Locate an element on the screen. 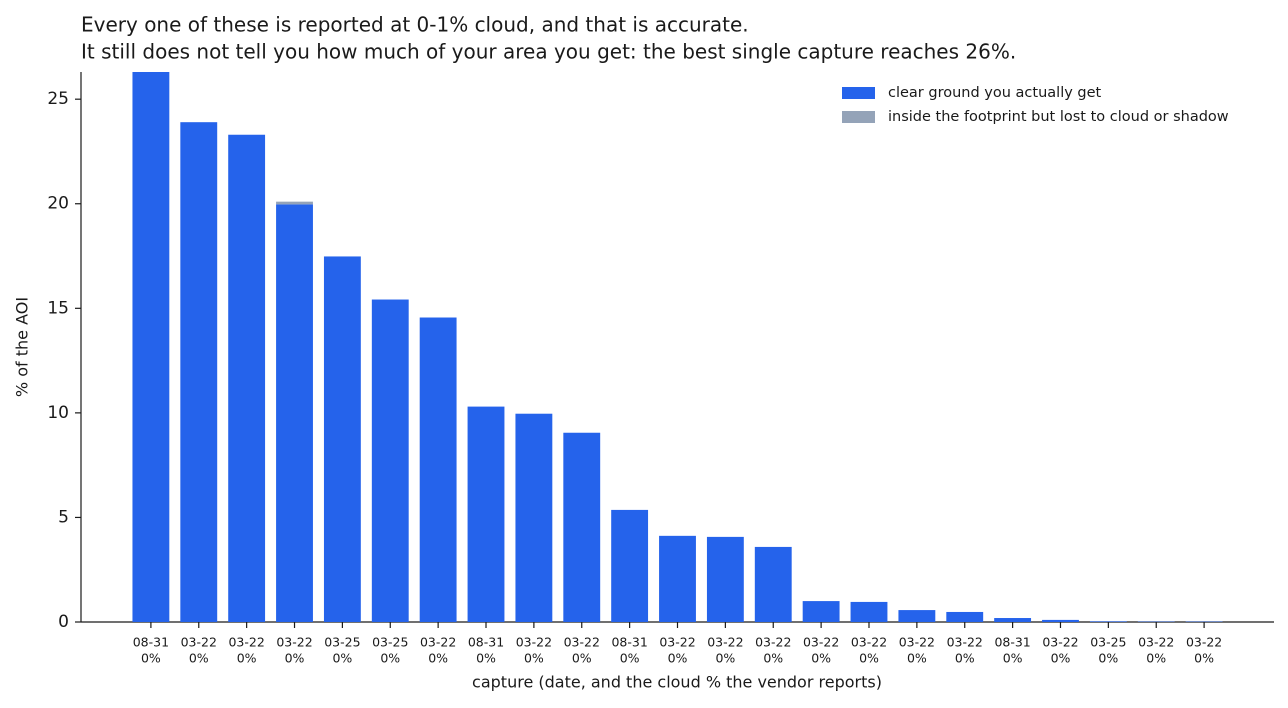  y-tick-label: 25 is located at coordinates (58, 99).